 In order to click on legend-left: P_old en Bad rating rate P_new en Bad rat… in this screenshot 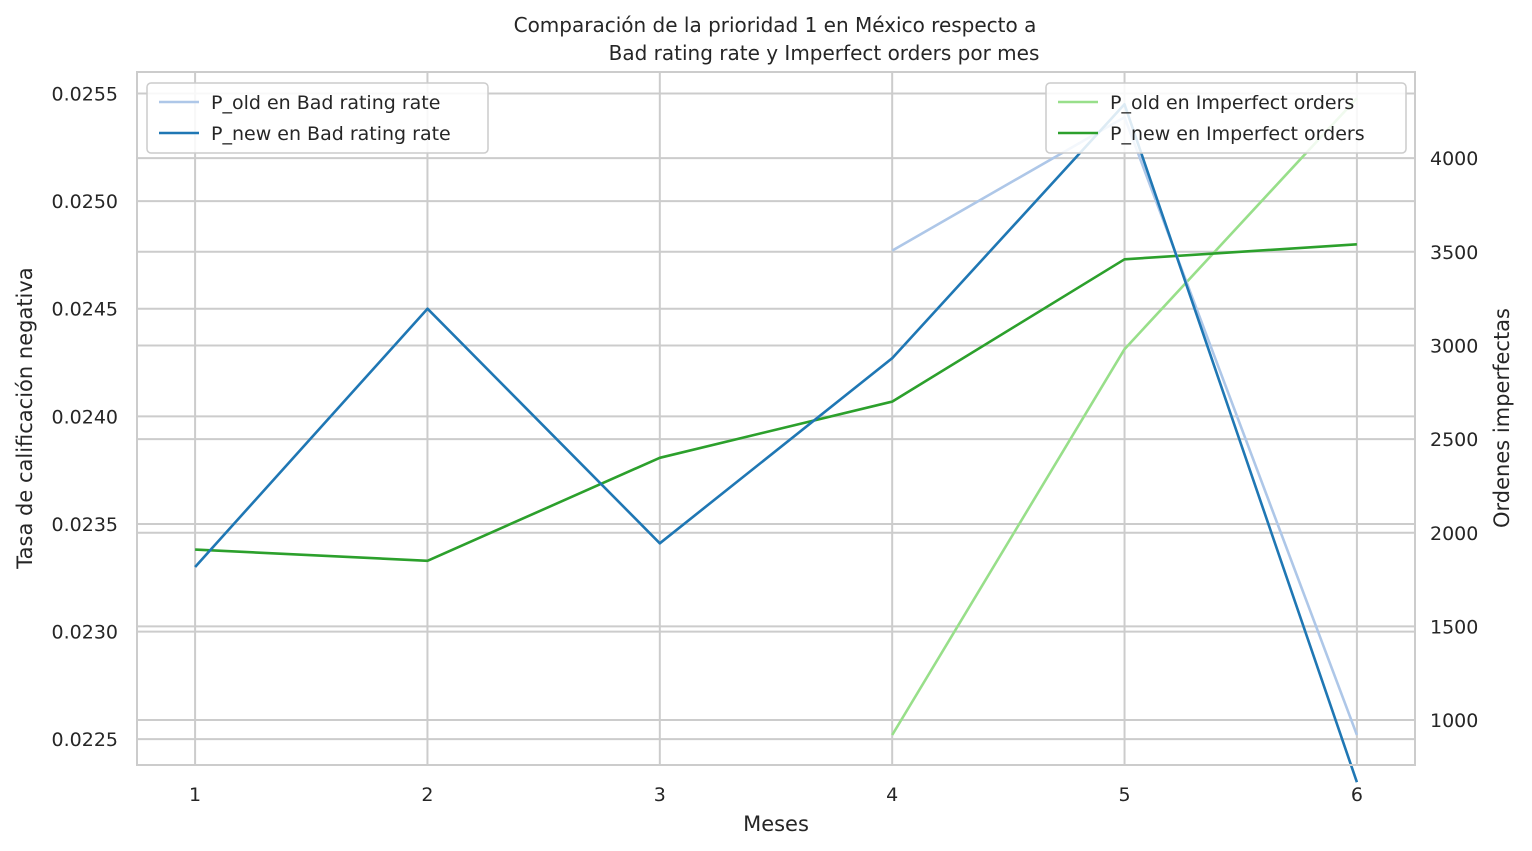, I will do `click(317, 118)`.